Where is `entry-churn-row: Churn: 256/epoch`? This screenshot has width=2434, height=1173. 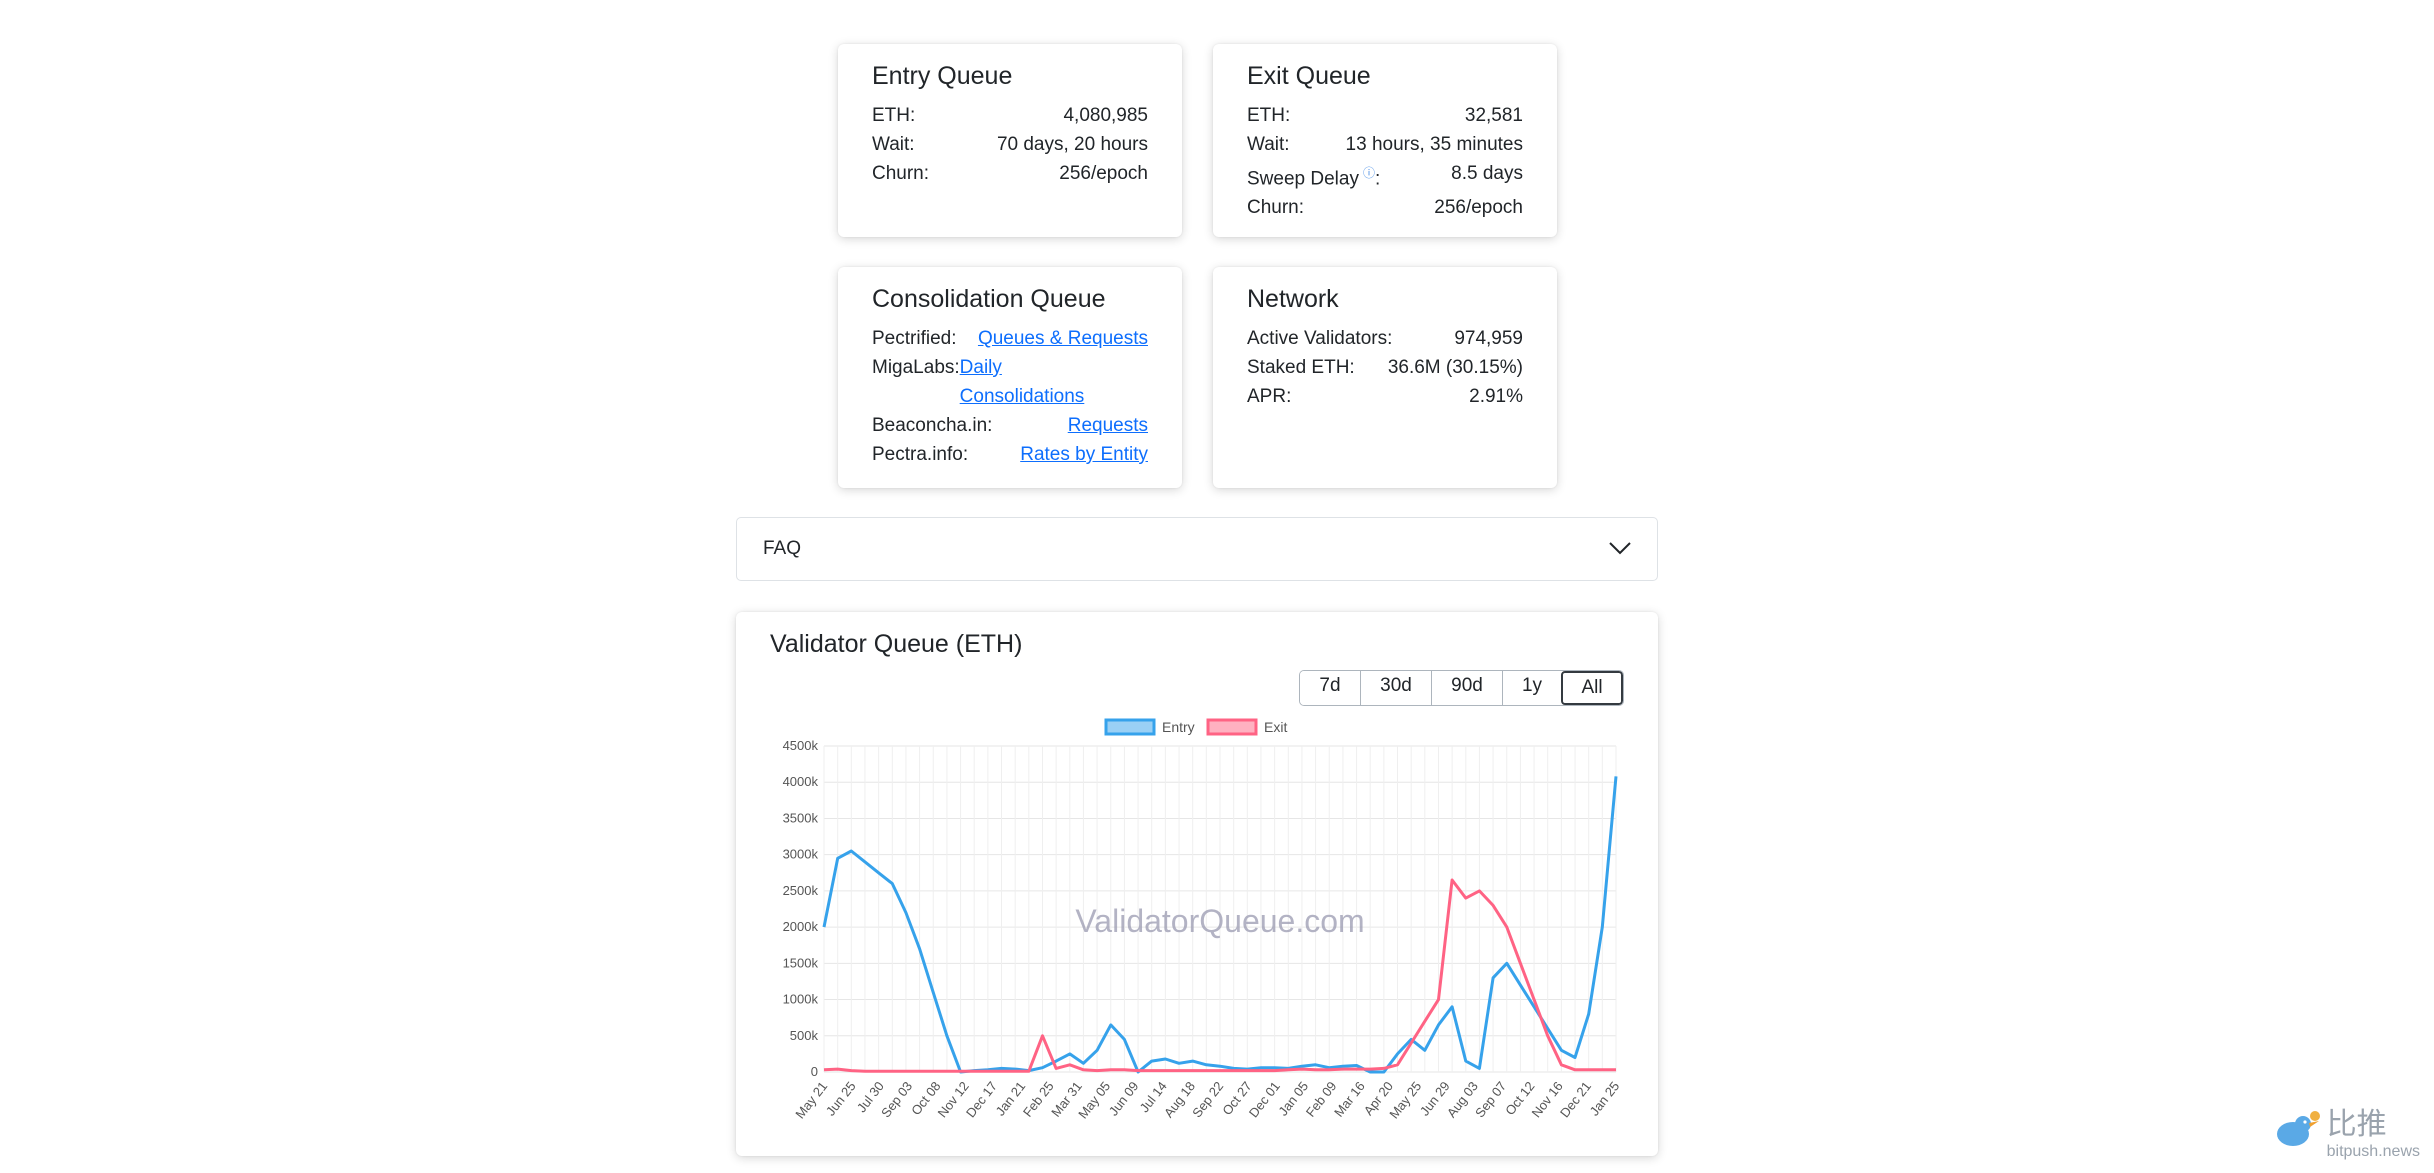 entry-churn-row: Churn: 256/epoch is located at coordinates (1010, 173).